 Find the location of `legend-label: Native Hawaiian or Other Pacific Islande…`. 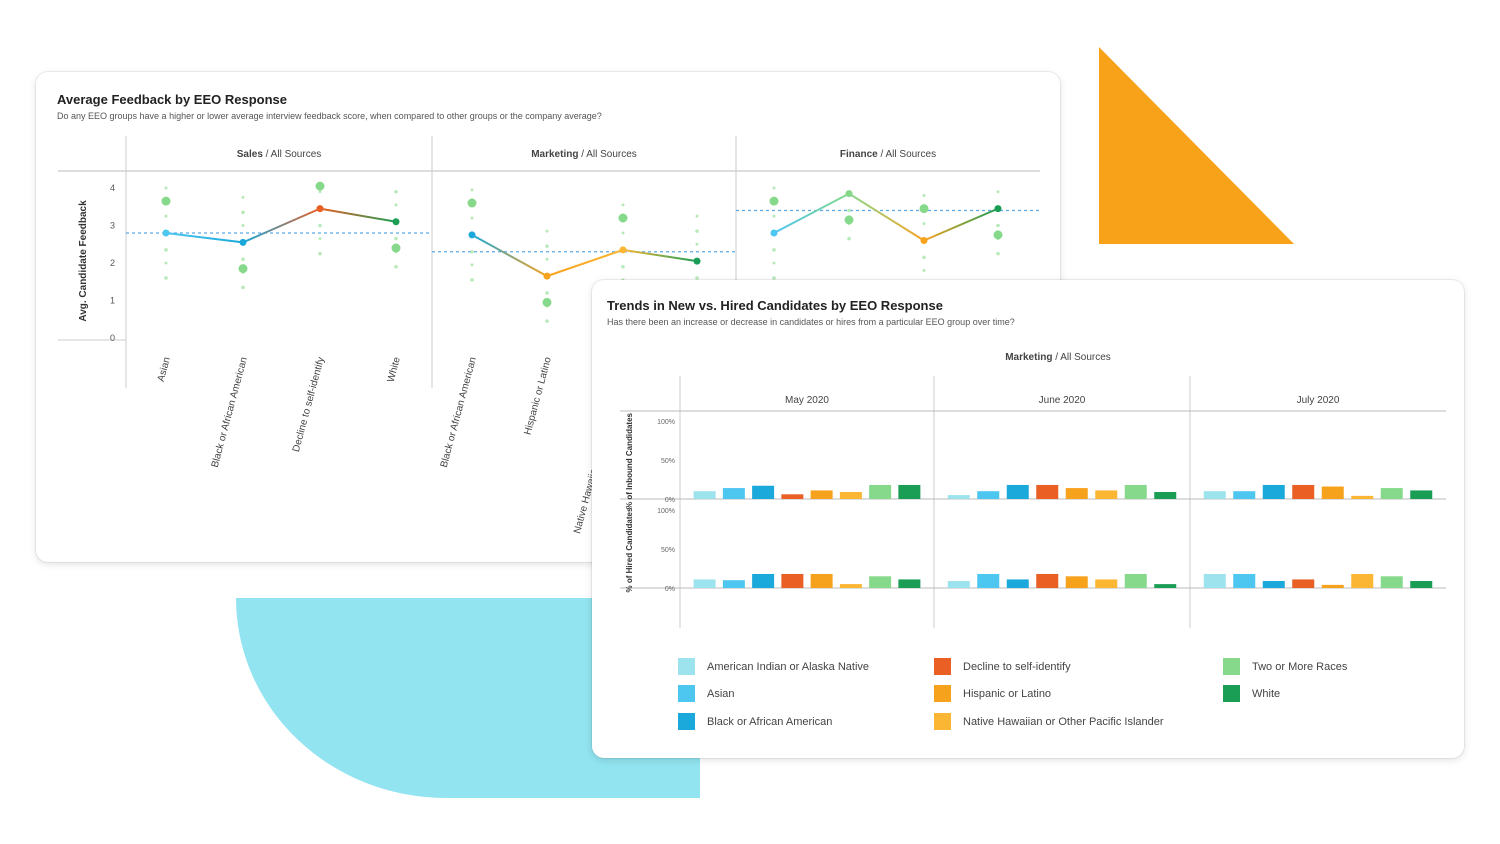

legend-label: Native Hawaiian or Other Pacific Islande… is located at coordinates (1063, 721).